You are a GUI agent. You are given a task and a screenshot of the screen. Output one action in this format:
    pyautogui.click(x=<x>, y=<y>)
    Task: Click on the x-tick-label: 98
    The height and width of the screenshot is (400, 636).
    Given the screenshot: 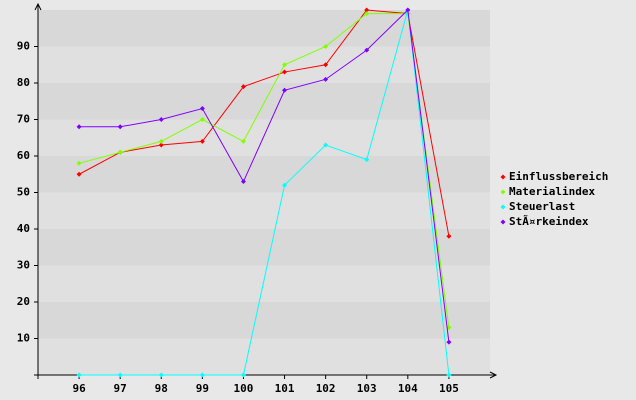 What is the action you would take?
    pyautogui.click(x=161, y=388)
    